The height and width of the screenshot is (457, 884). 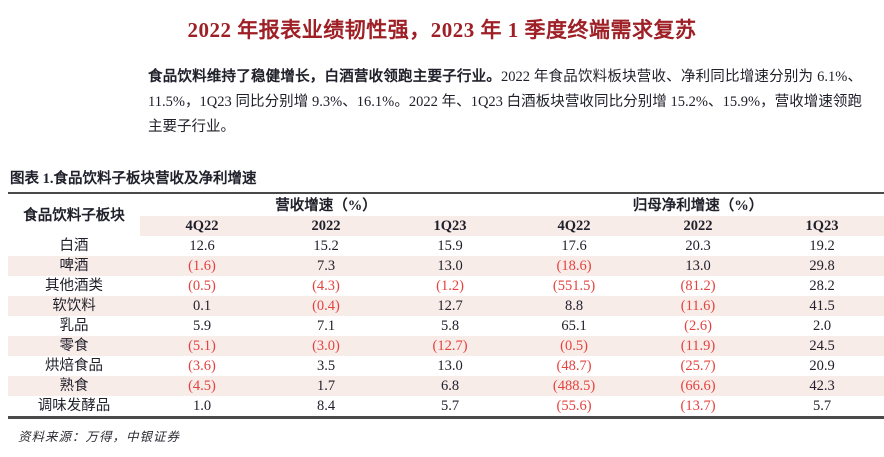 What do you see at coordinates (202, 246) in the screenshot?
I see `table-cell: 12.6` at bounding box center [202, 246].